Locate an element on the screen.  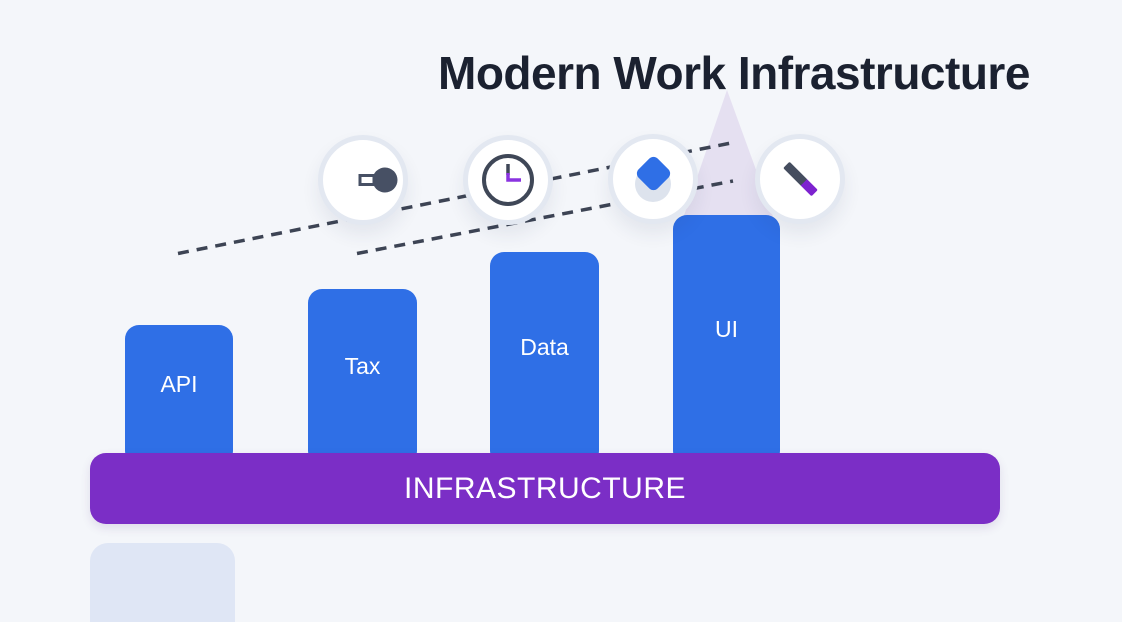
clock-icon is located at coordinates (508, 180).